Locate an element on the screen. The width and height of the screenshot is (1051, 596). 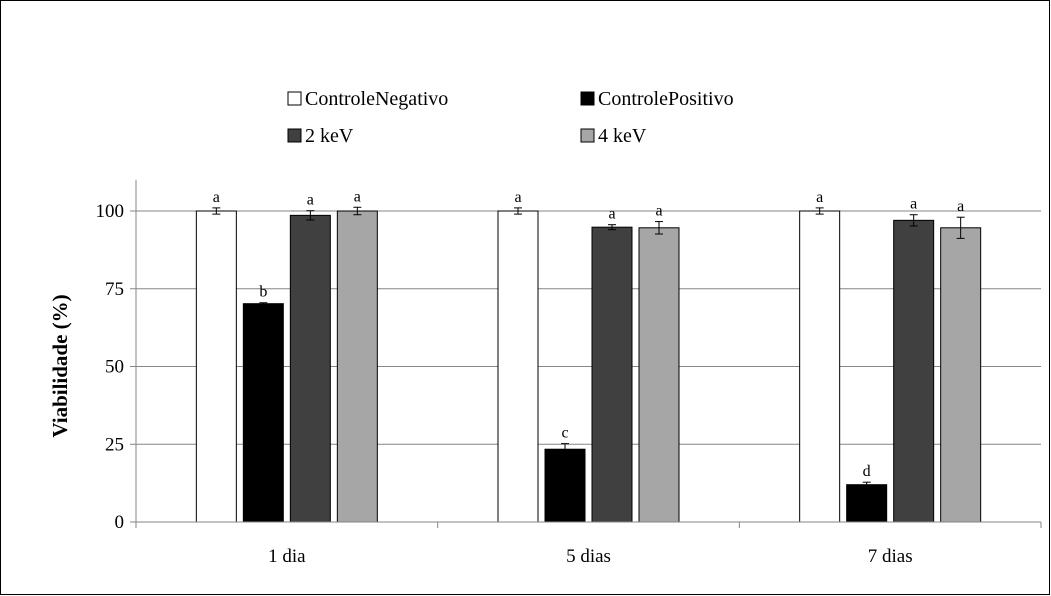
significance-label: b is located at coordinates (263, 292).